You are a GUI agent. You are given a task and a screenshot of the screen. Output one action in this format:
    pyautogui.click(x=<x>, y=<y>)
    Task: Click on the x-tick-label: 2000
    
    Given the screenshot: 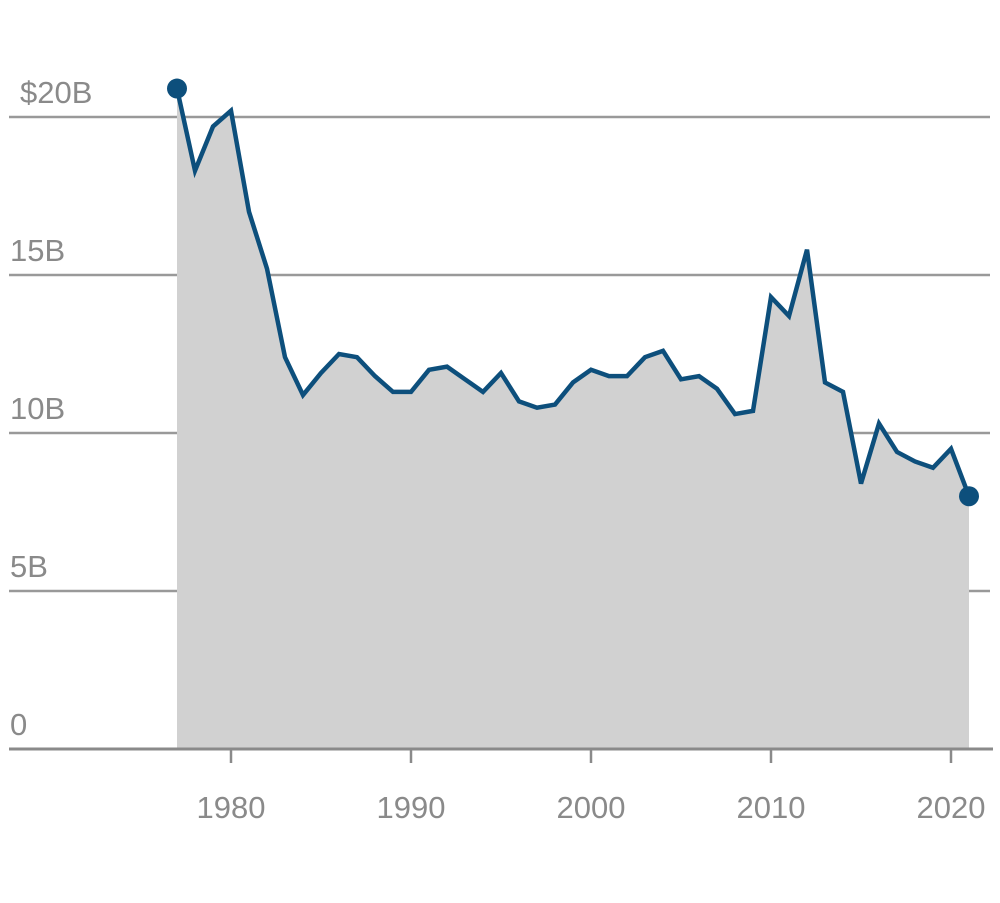 What is the action you would take?
    pyautogui.click(x=591, y=807)
    